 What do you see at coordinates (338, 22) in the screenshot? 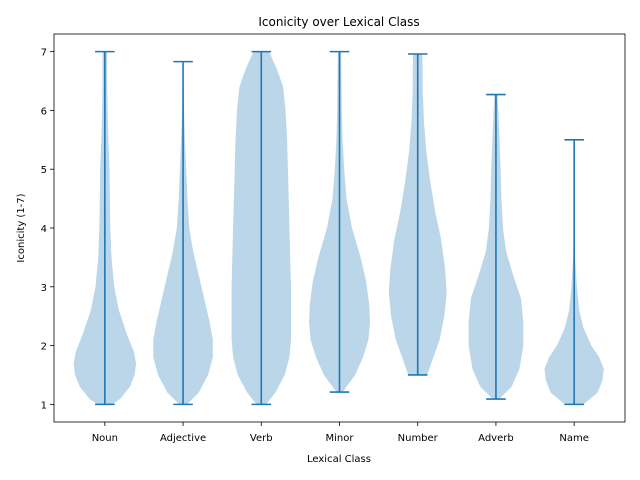
I see `chart-title: Iconicity over Lexical Class` at bounding box center [338, 22].